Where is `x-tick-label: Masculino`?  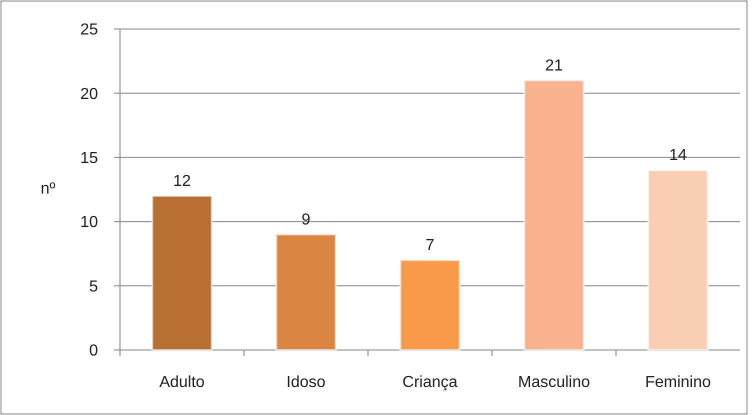
x-tick-label: Masculino is located at coordinates (554, 382).